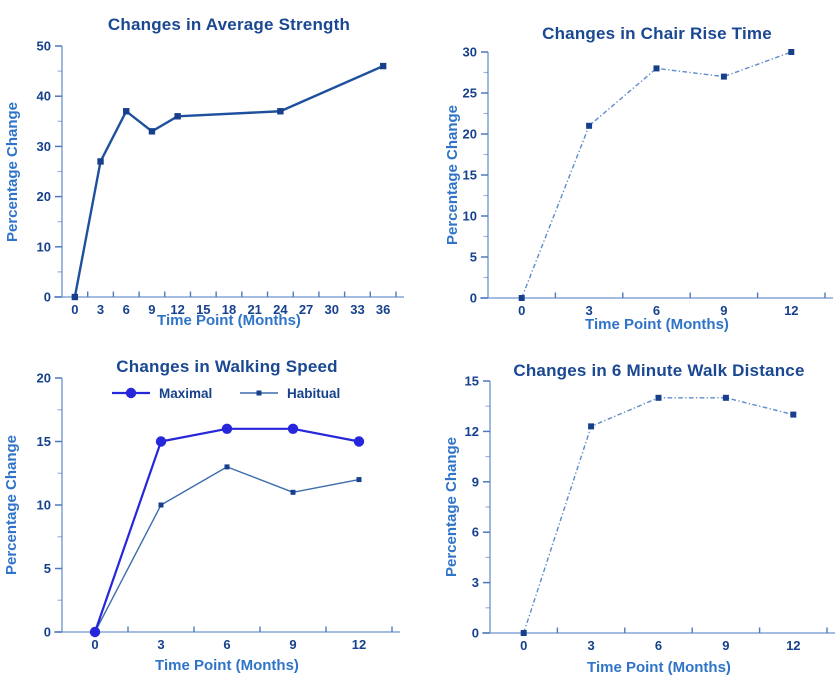 The image size is (840, 685). What do you see at coordinates (49, 172) in the screenshot?
I see `y-ticks: 0 10 20 30 40 50` at bounding box center [49, 172].